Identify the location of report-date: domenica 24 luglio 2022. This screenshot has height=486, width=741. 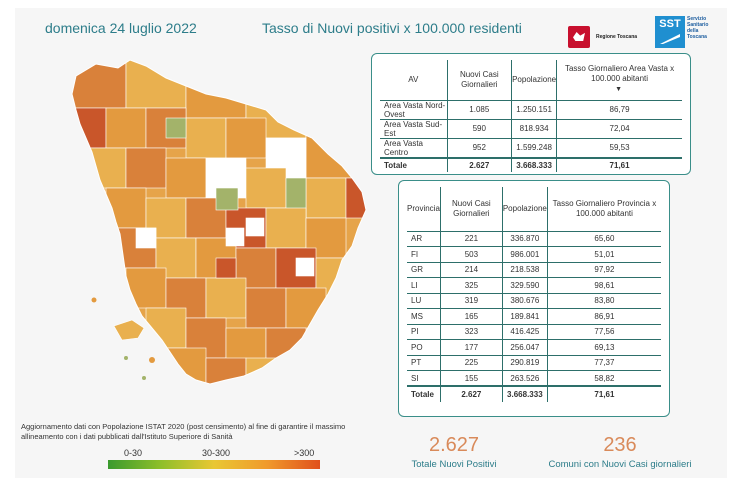
(121, 28).